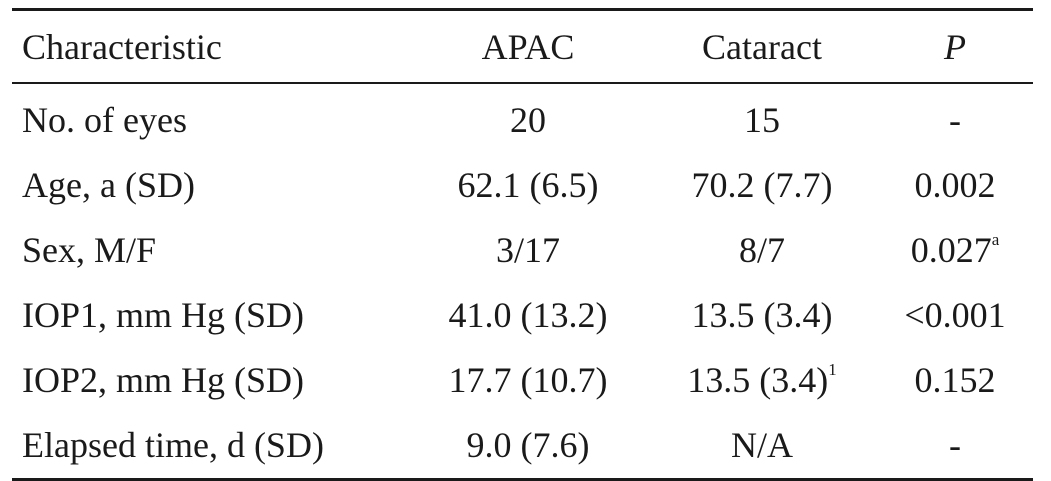 Image resolution: width=1051 pixels, height=481 pixels. What do you see at coordinates (528, 315) in the screenshot?
I see `apac-cell: 41.0 (13.2)` at bounding box center [528, 315].